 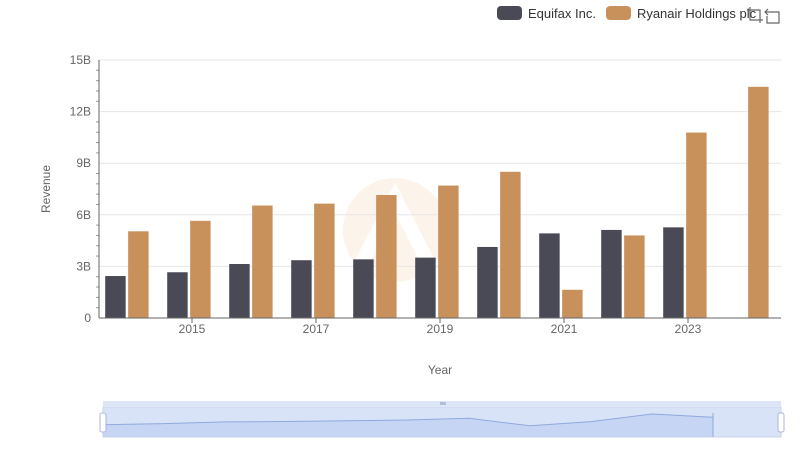 What do you see at coordinates (301, 289) in the screenshot?
I see `bar-equifax-2017` at bounding box center [301, 289].